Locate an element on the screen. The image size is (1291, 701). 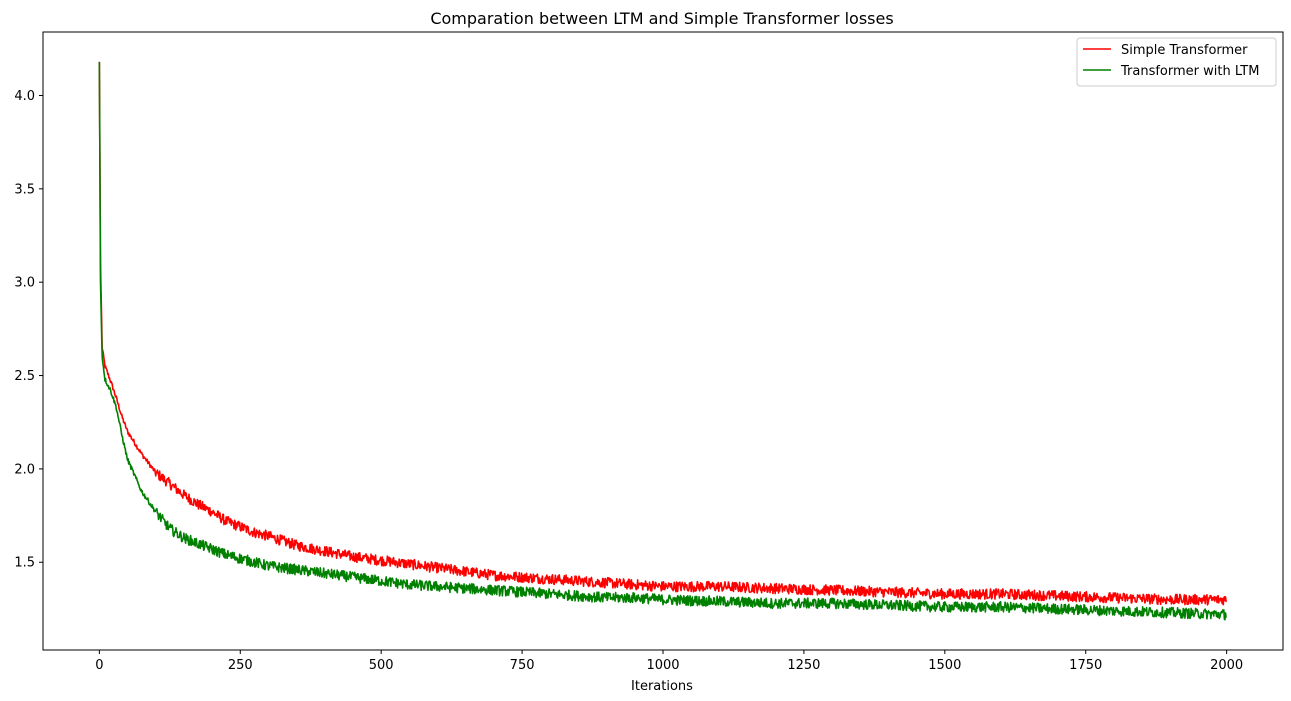
y-tick-label: 1.5 is located at coordinates (24, 563).